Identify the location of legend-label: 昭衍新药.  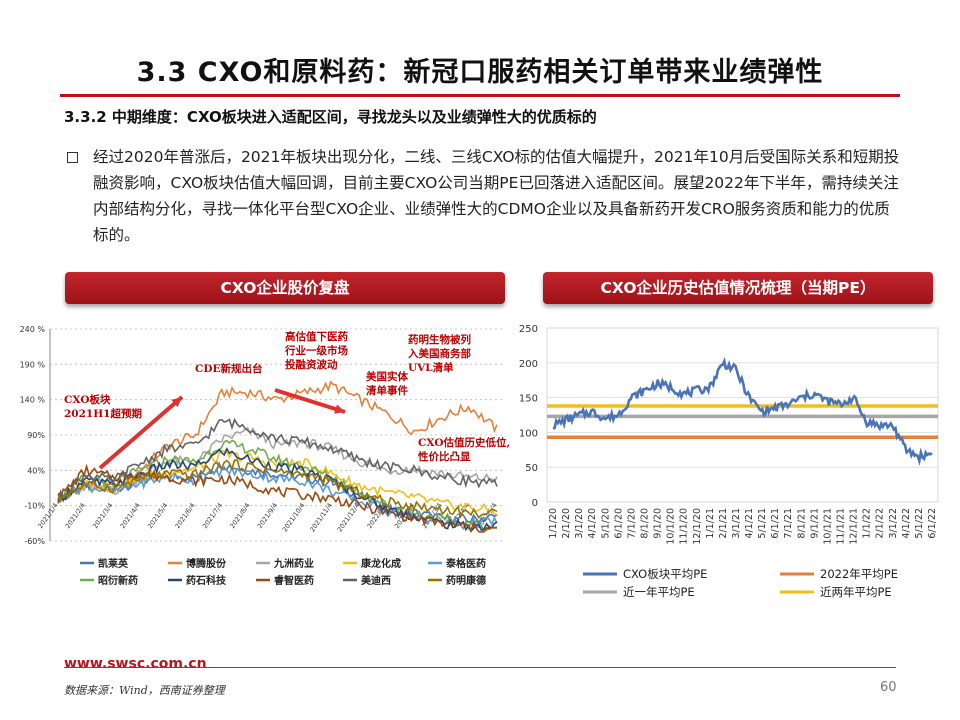
(118, 580).